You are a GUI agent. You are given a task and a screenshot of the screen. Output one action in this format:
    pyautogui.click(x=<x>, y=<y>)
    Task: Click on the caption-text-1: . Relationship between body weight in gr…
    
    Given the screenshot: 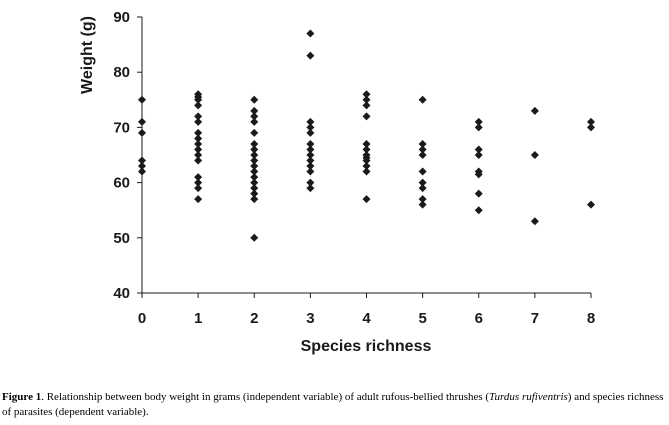 What is the action you would take?
    pyautogui.click(x=265, y=397)
    